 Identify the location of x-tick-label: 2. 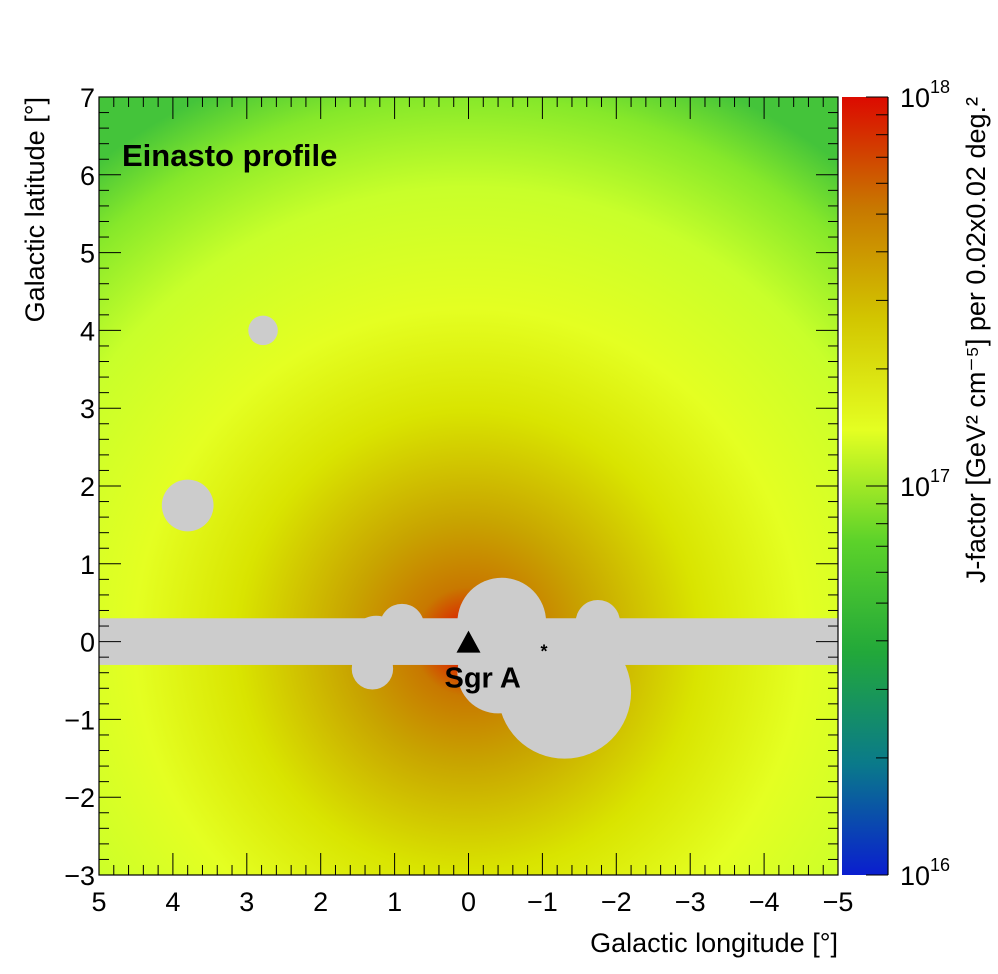
(320, 902).